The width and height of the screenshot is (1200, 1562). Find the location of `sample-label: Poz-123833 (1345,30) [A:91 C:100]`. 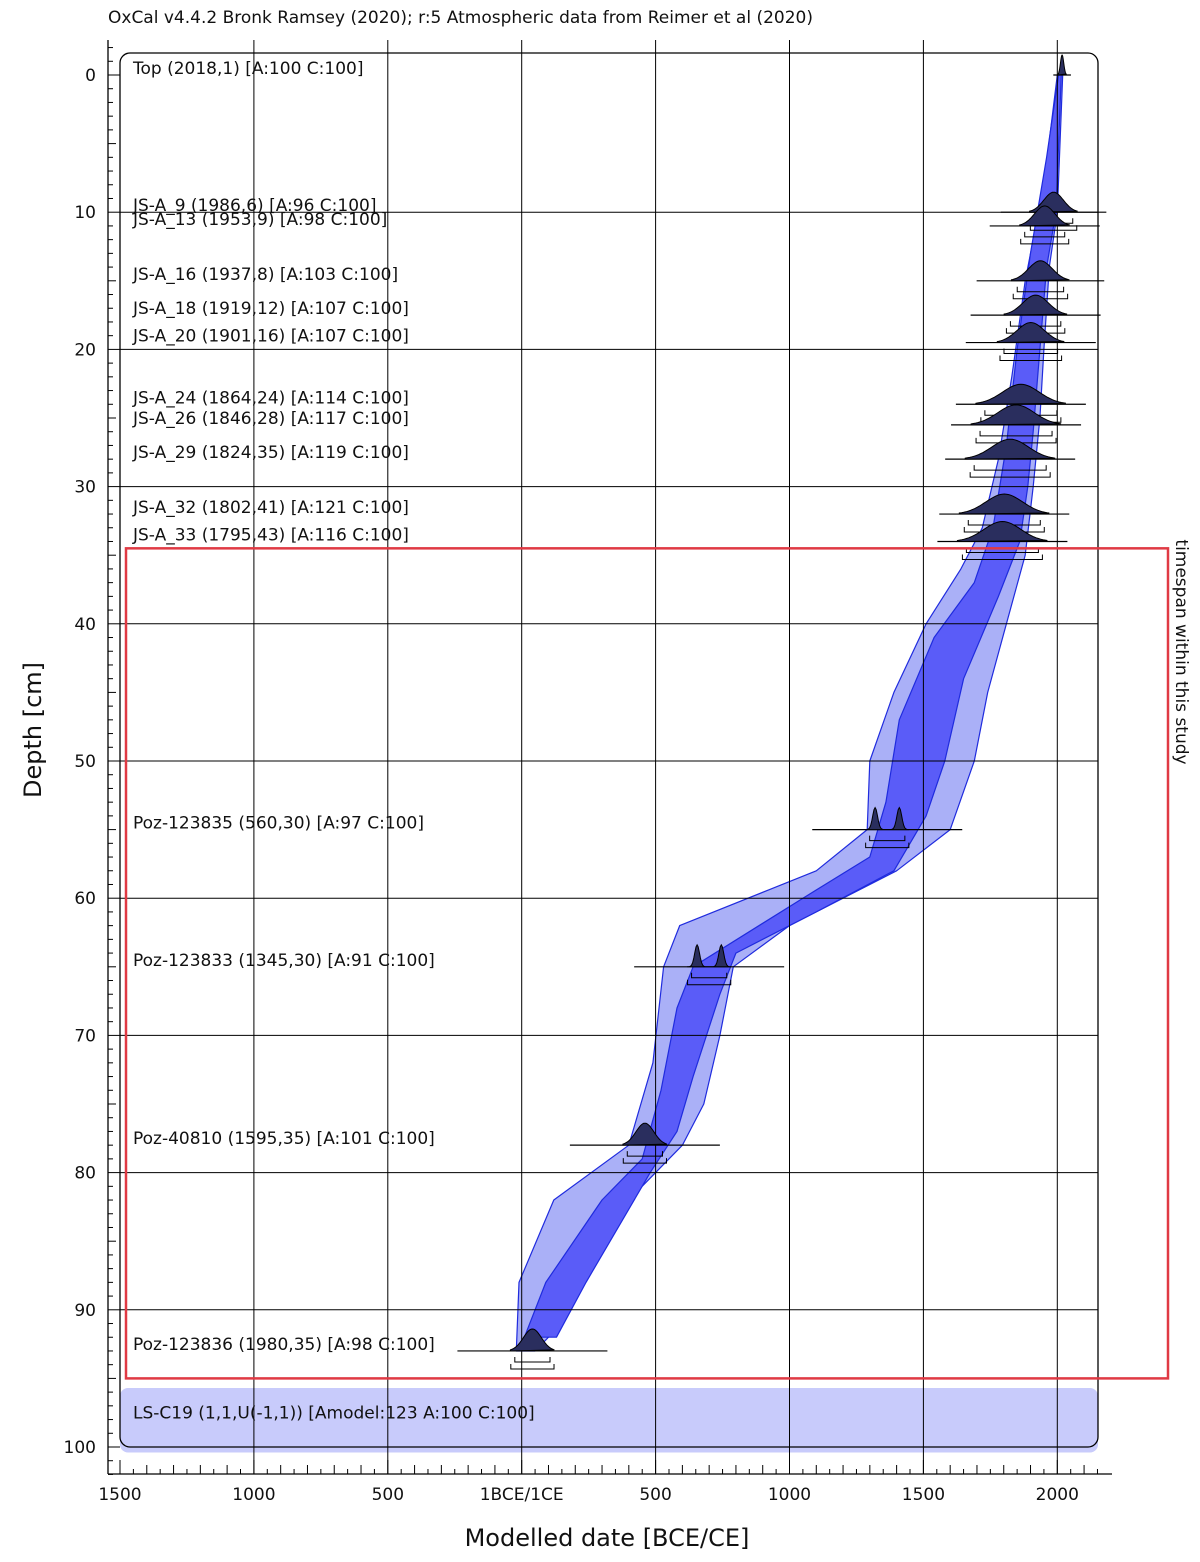

sample-label: Poz-123833 (1345,30) [A:91 C:100] is located at coordinates (284, 961).